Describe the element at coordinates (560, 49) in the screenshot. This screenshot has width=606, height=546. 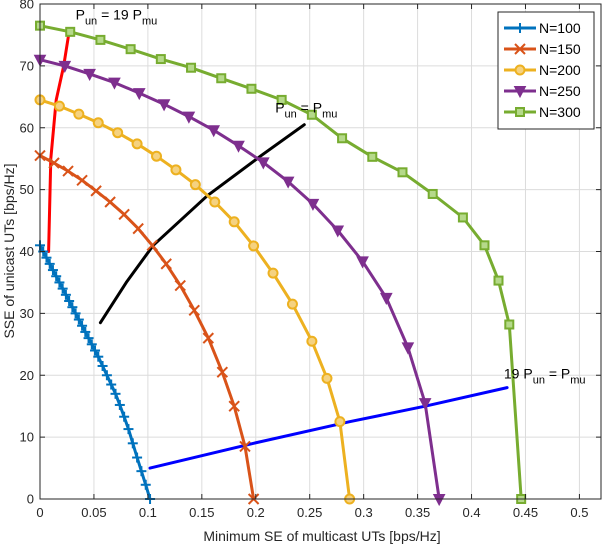
I see `legend-label: N=150` at that location.